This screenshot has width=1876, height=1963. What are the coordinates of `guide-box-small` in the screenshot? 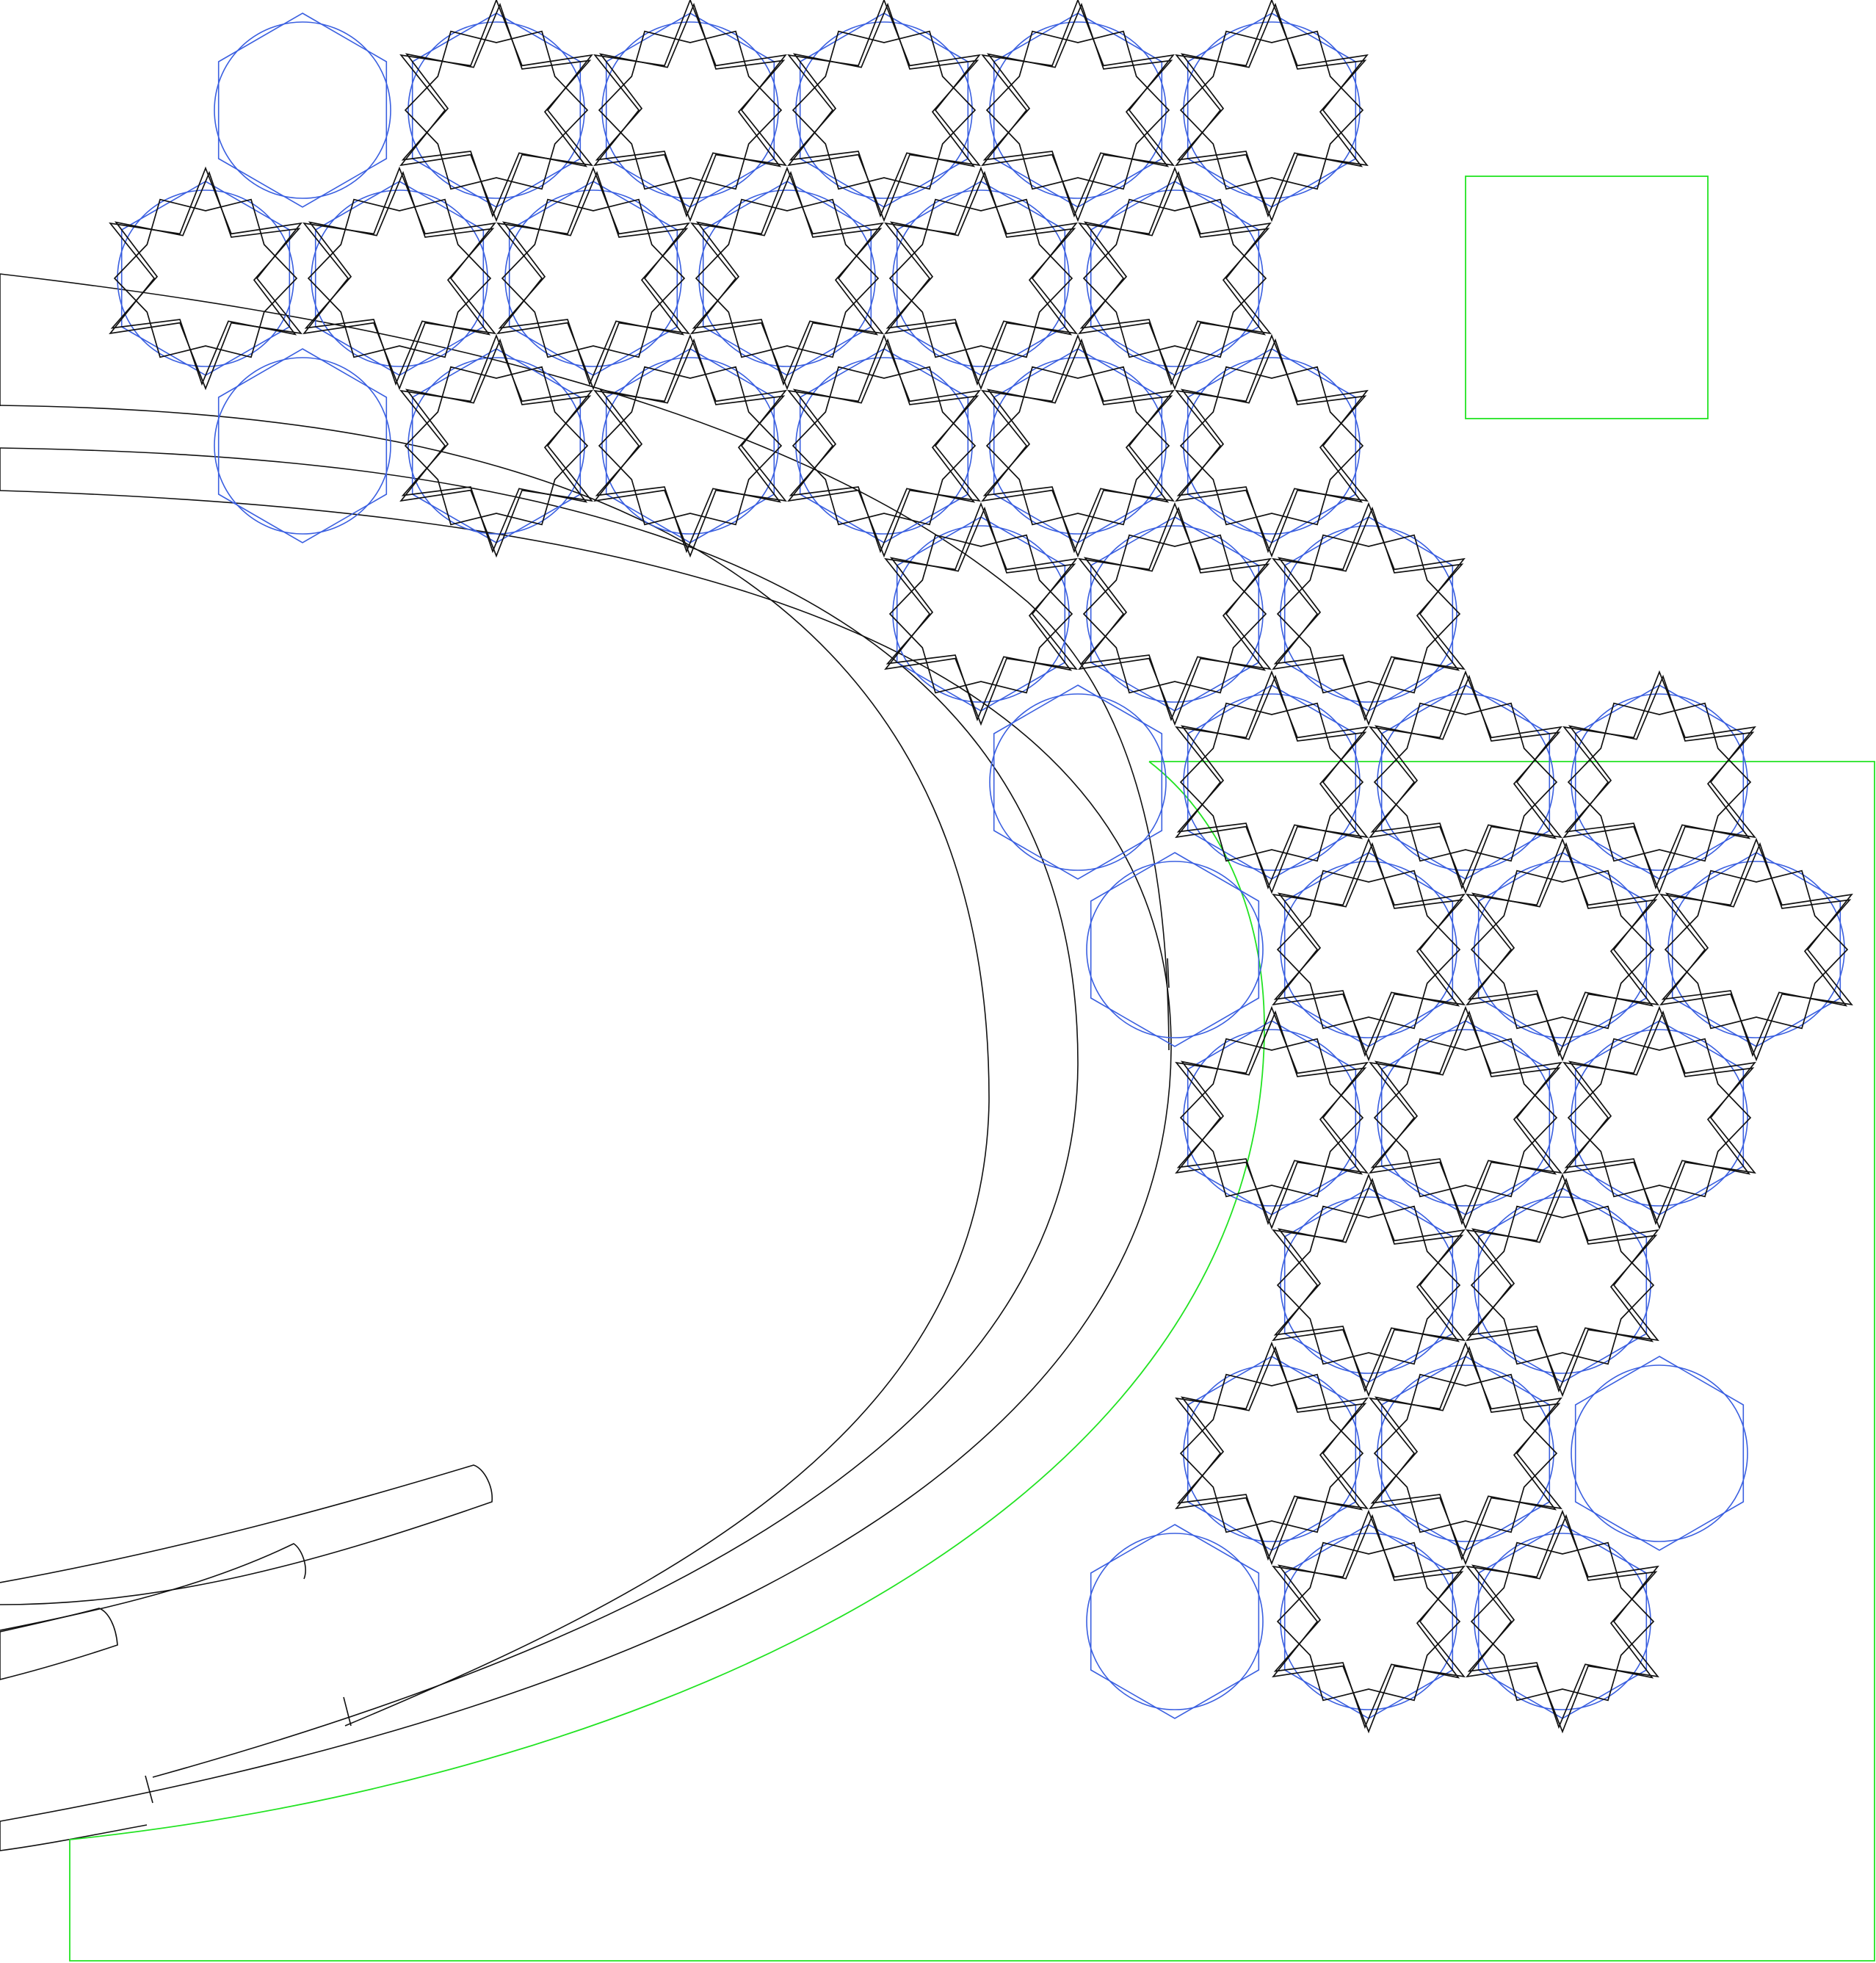 It's located at (1587, 297).